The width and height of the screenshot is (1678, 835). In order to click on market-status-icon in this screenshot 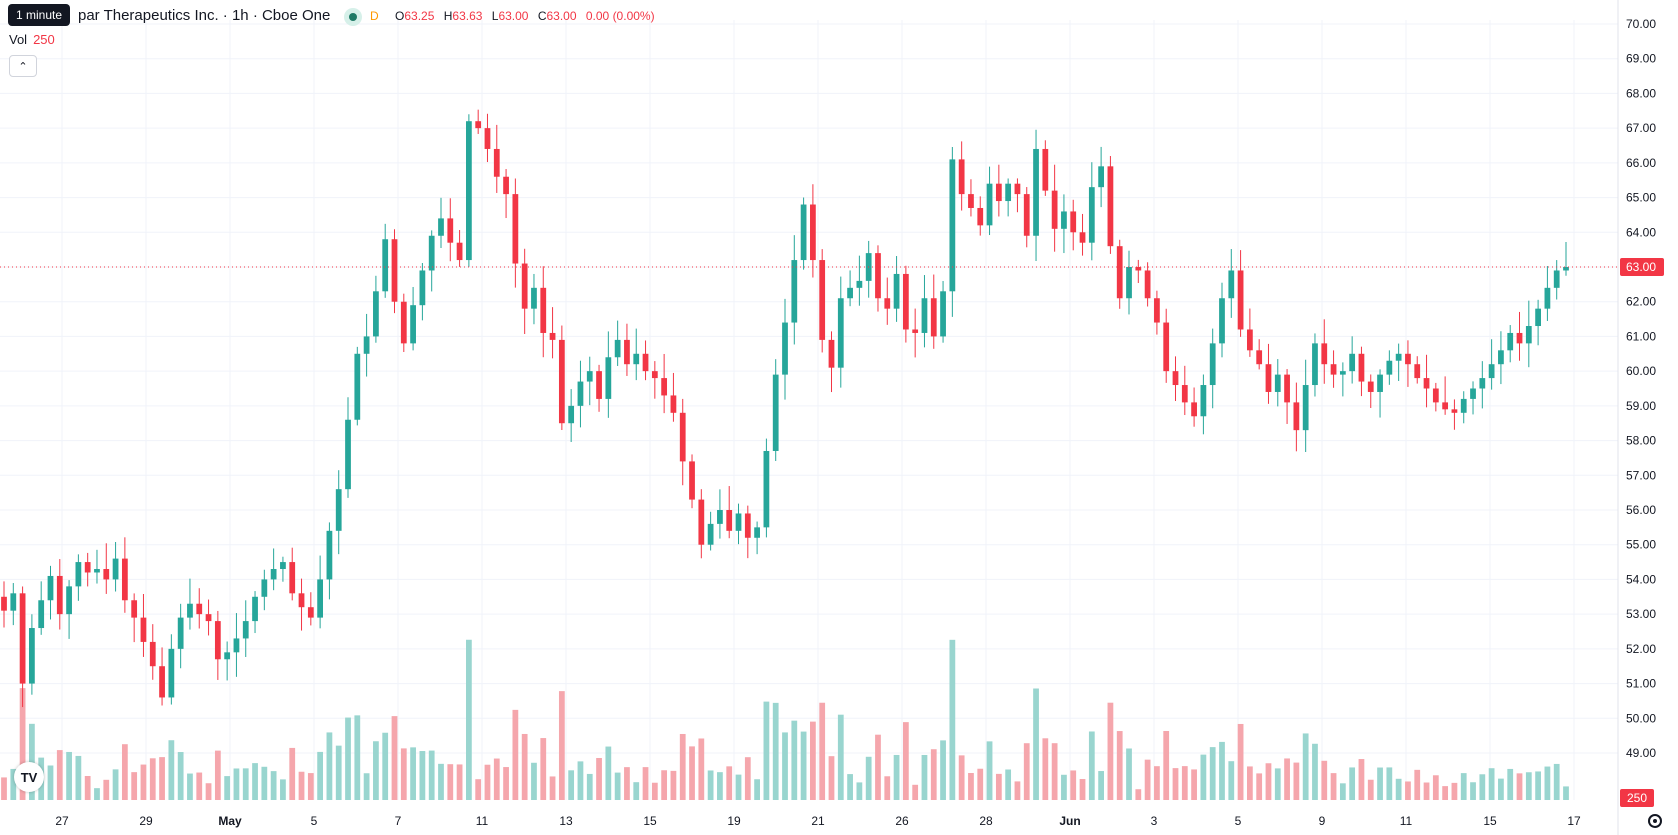, I will do `click(353, 17)`.